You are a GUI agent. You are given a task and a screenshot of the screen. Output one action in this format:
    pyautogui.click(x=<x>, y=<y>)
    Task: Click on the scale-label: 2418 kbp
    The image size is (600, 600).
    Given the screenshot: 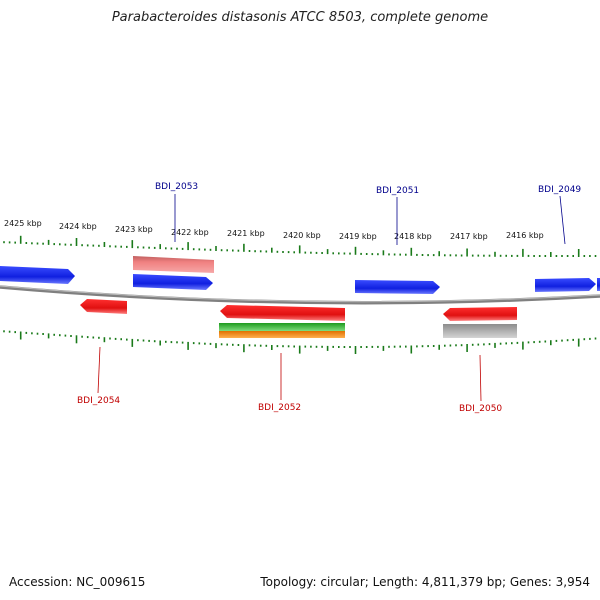 What is the action you would take?
    pyautogui.click(x=413, y=236)
    